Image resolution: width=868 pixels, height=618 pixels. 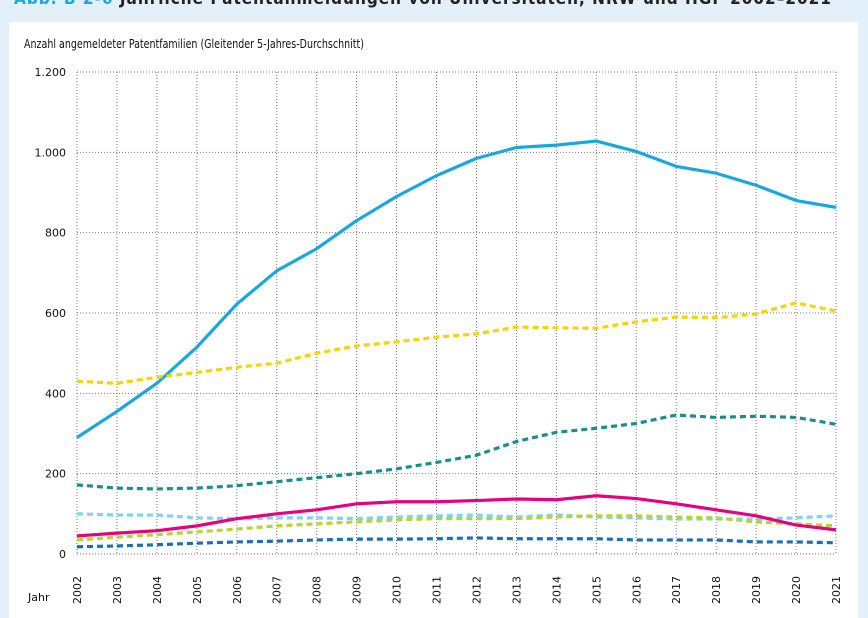 I want to click on y-tick-label: 600, so click(x=55, y=313).